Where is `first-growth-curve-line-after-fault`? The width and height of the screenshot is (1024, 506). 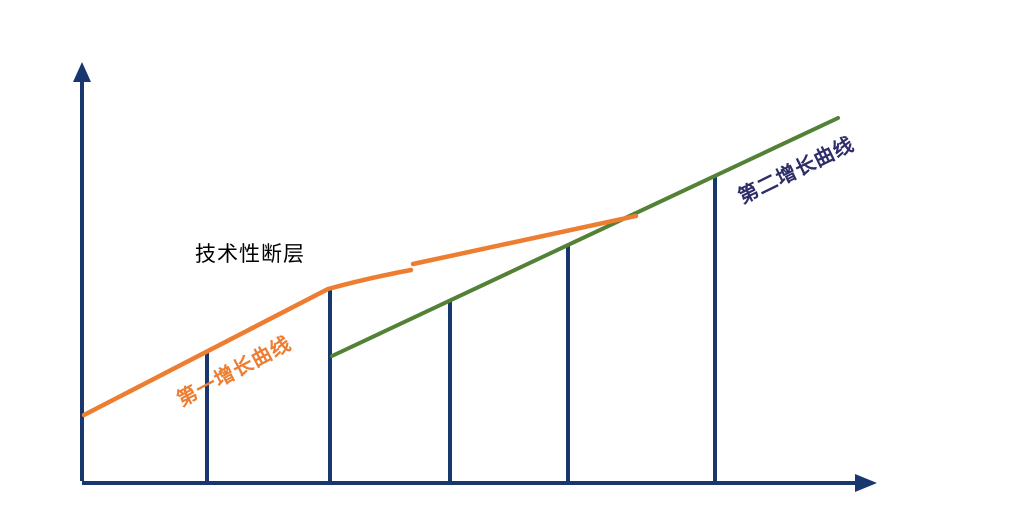 first-growth-curve-line-after-fault is located at coordinates (524, 240).